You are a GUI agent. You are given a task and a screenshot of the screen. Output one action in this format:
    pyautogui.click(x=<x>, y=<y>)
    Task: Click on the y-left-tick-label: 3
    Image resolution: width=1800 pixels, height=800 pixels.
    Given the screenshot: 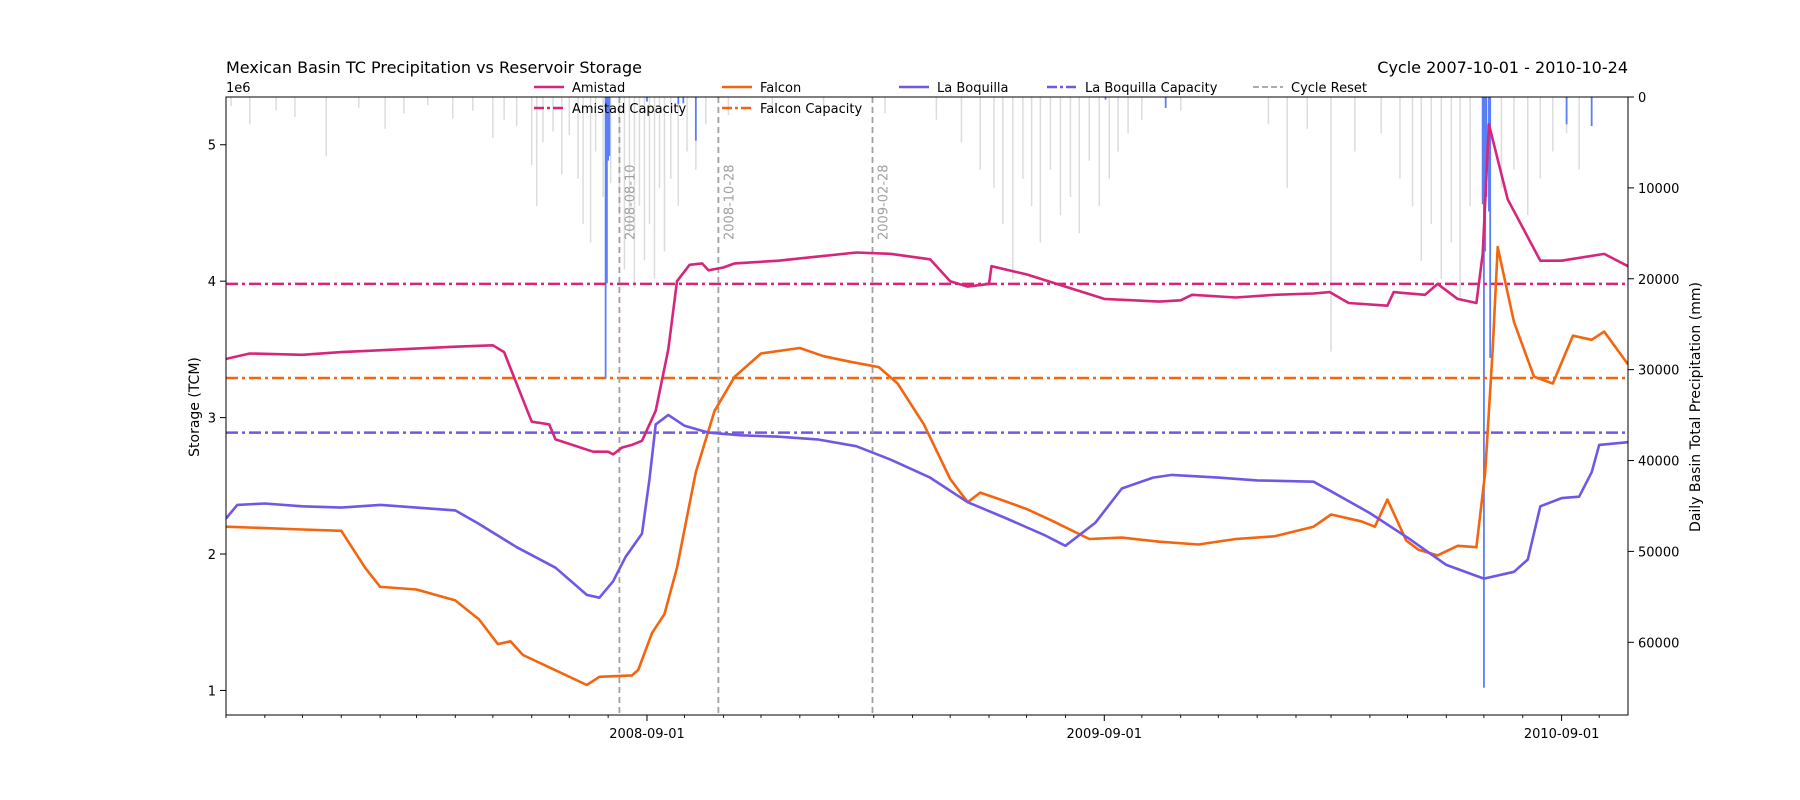 What is the action you would take?
    pyautogui.click(x=212, y=419)
    